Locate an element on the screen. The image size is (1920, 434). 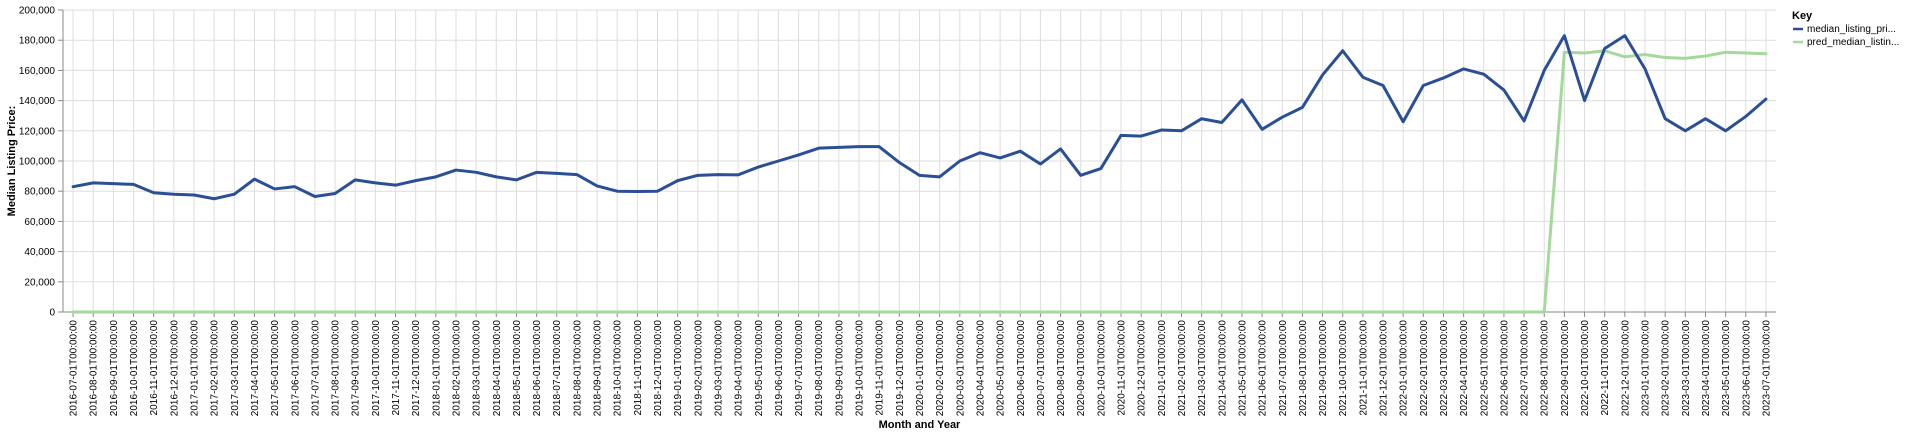
y-tick-label: 100,000 is located at coordinates (37, 162).